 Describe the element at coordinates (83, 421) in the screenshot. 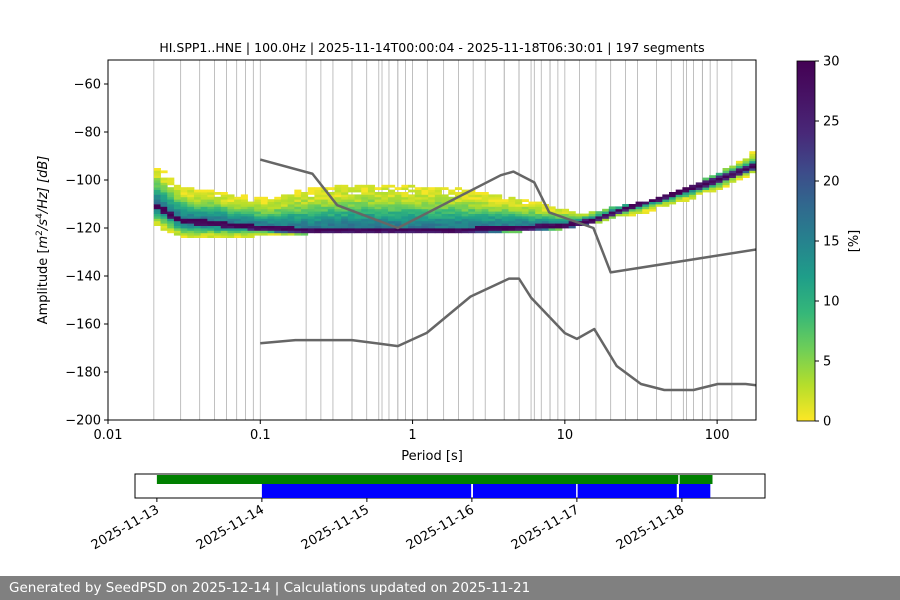

I see `y-tick-label: −200` at that location.